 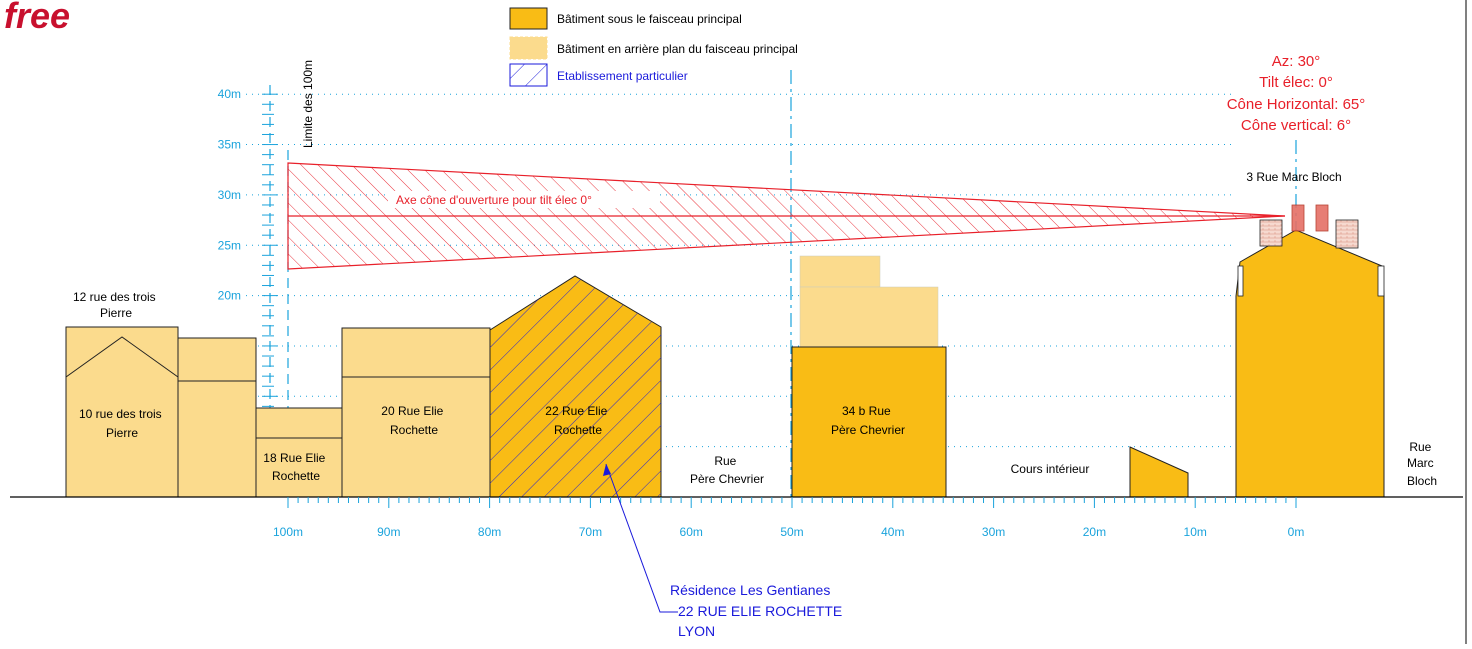 I want to click on distance-label: 80m, so click(x=489, y=532).